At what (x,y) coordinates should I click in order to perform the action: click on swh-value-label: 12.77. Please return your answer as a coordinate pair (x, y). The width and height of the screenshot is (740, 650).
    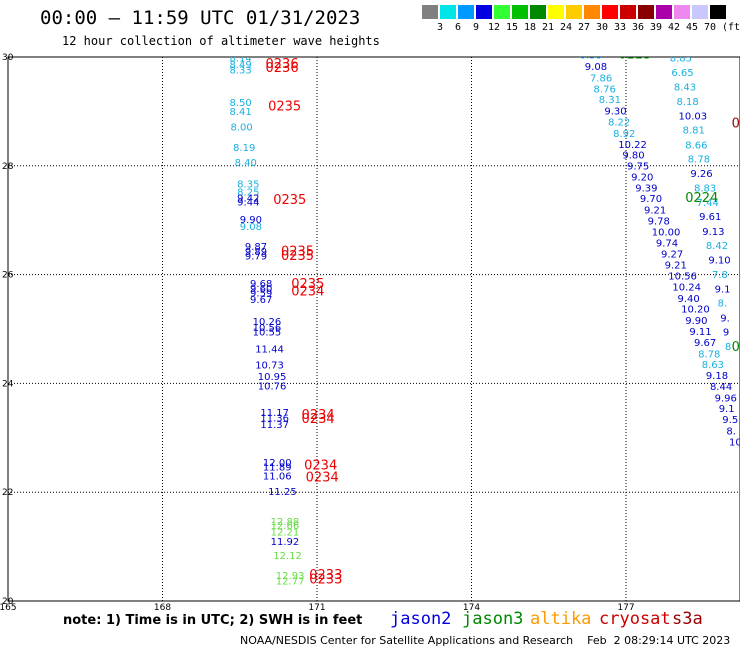
    Looking at the image, I should click on (290, 582).